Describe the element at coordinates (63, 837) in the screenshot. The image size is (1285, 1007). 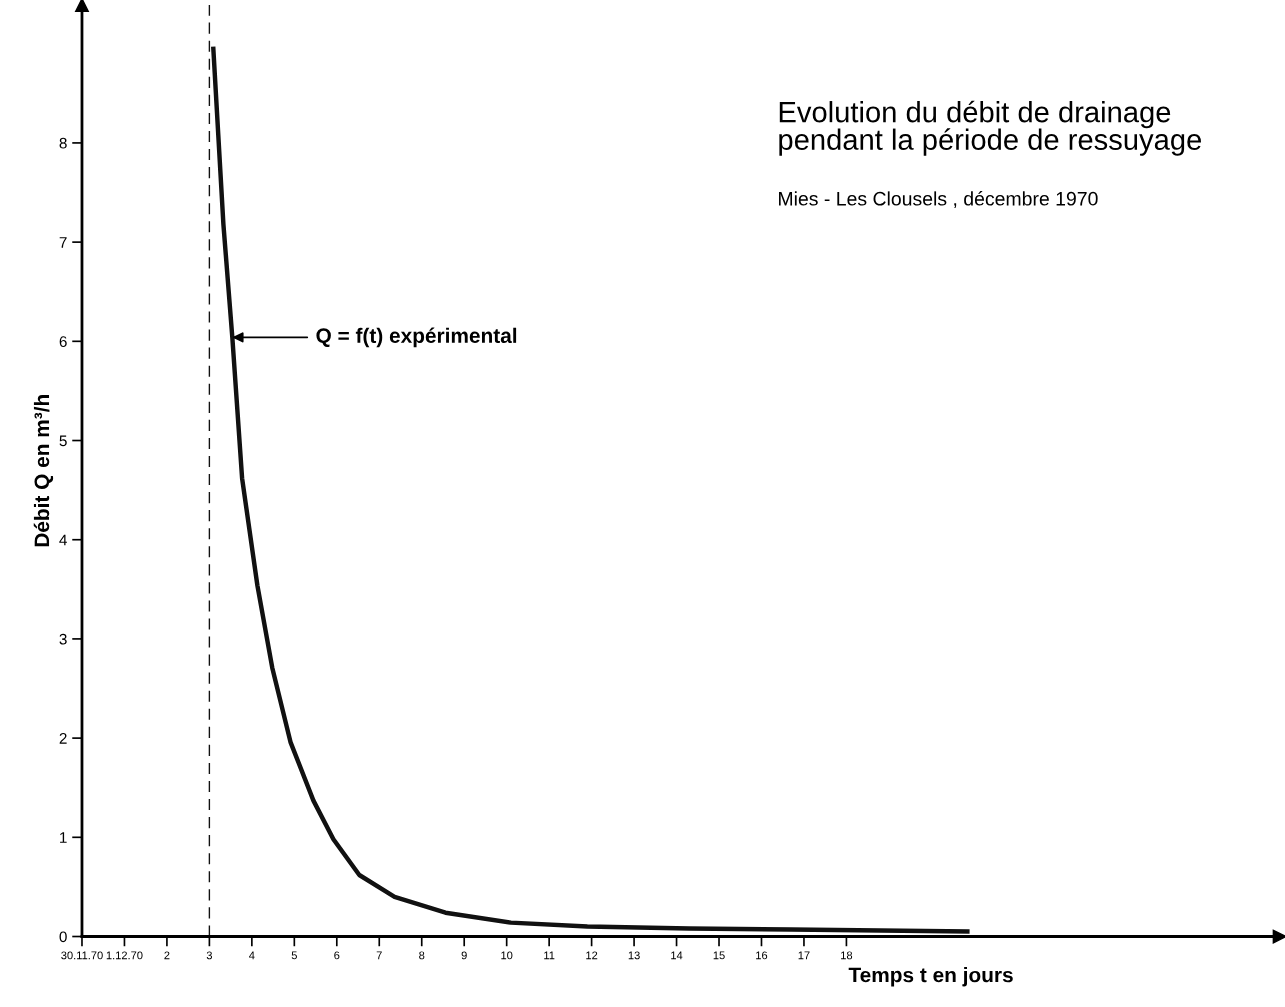
I see `y-tick-label: 1` at that location.